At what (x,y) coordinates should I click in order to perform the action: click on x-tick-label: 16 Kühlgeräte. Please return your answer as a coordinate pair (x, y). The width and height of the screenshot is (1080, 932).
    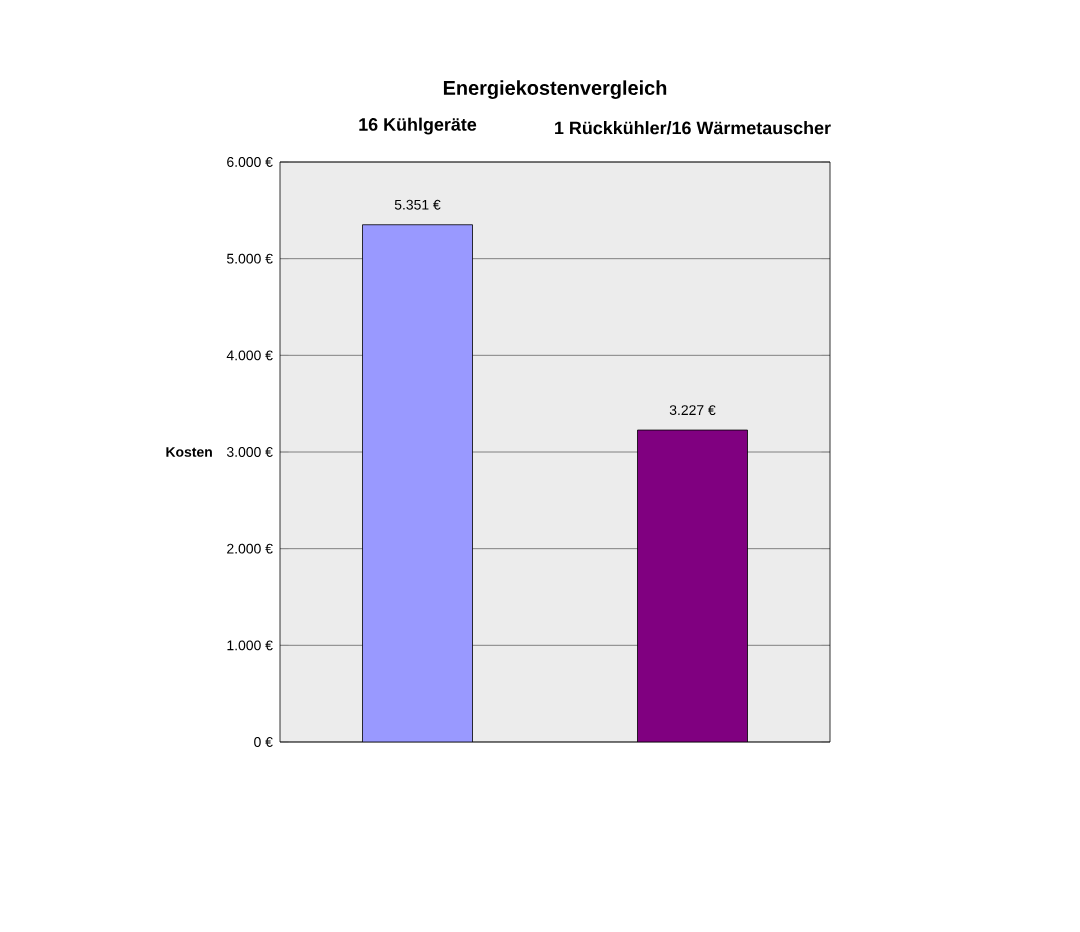
    Looking at the image, I should click on (418, 126).